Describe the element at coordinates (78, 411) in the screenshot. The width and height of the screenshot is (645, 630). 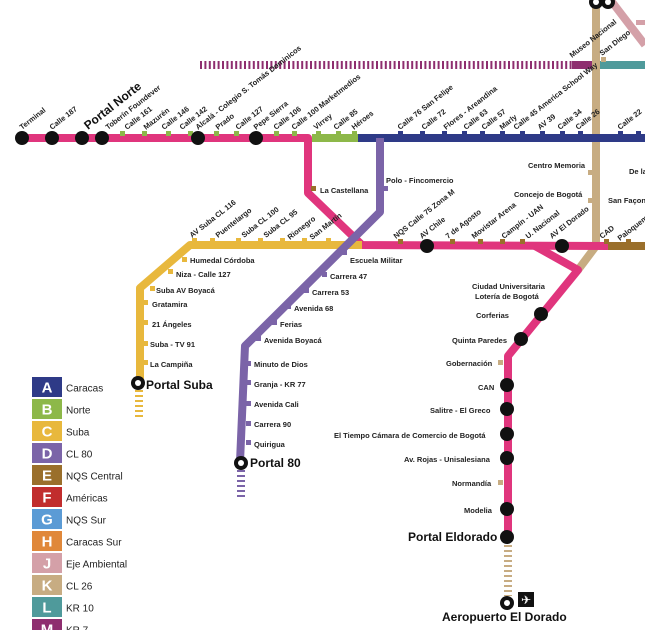
I see `legend-label: Norte` at that location.